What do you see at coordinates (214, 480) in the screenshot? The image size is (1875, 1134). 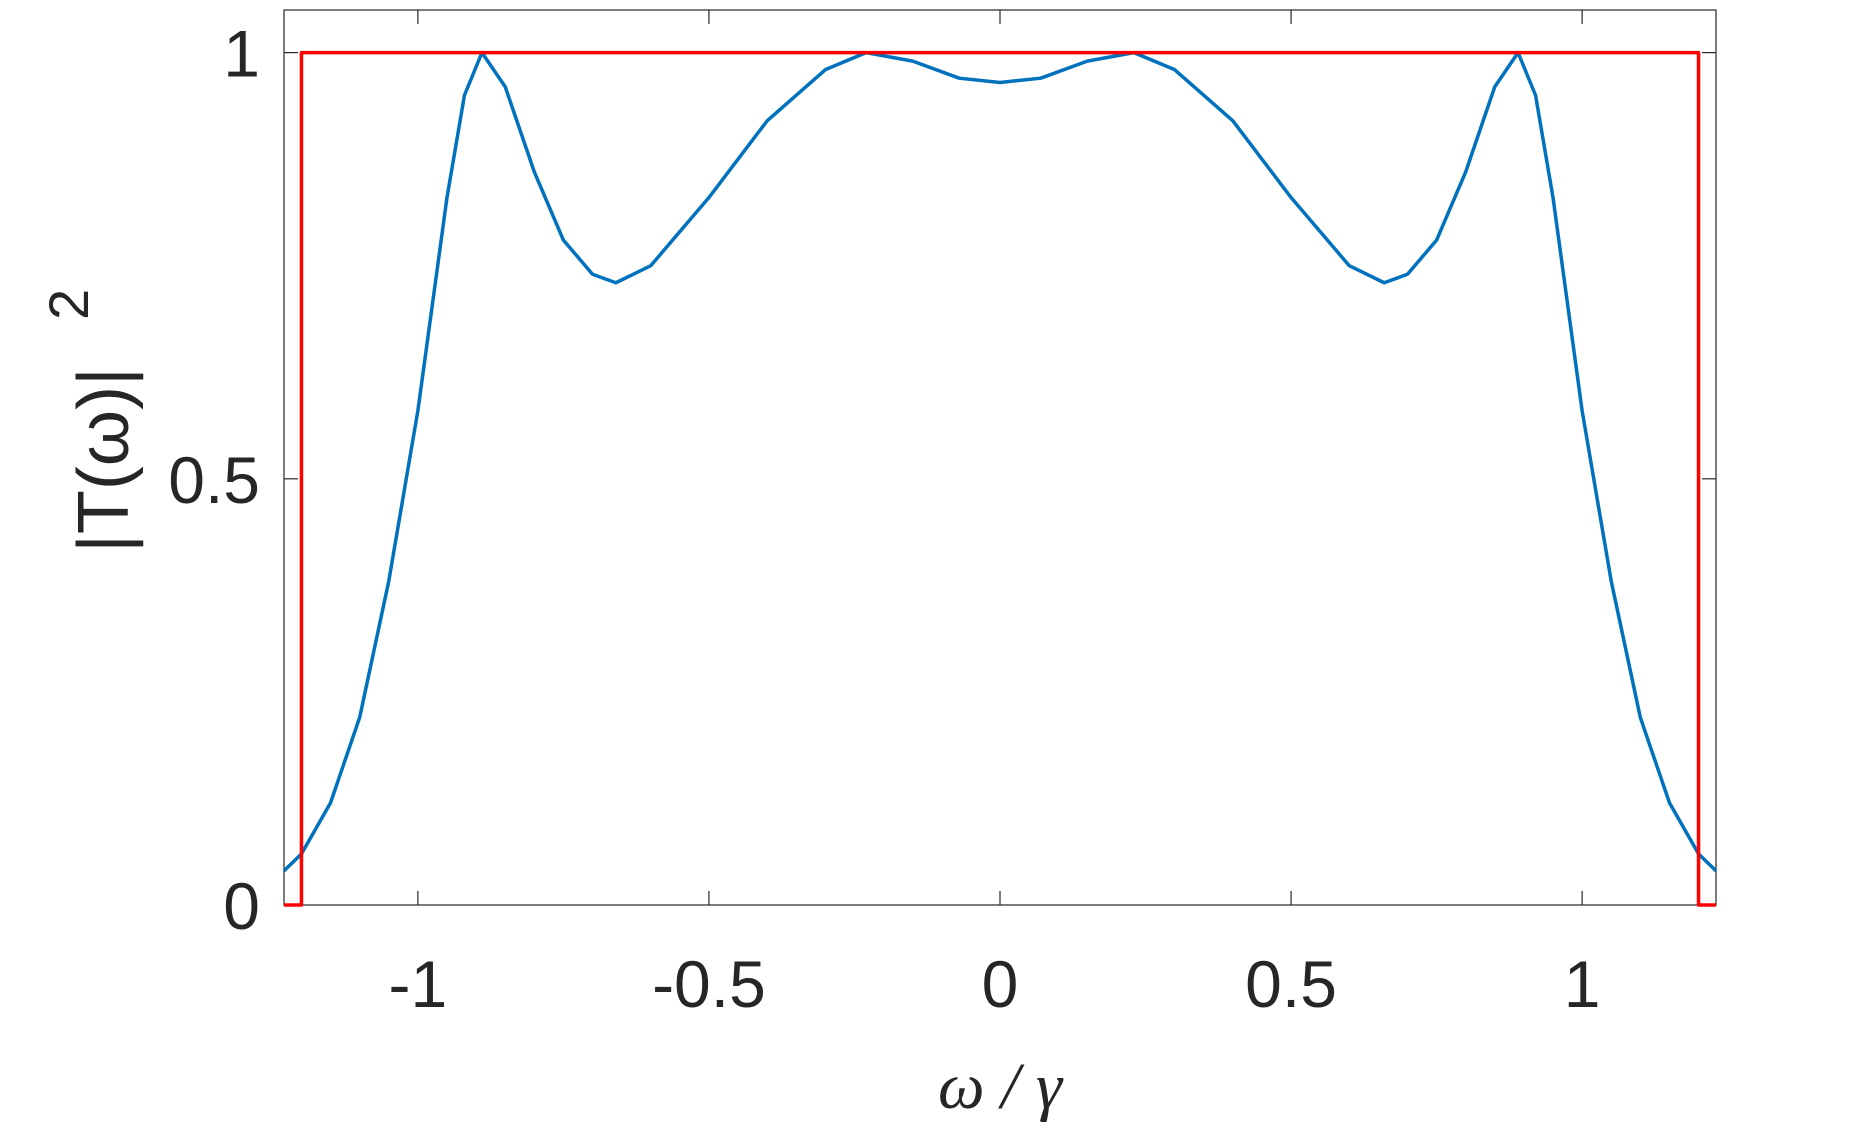 I see `y-tick-label: 0.5` at bounding box center [214, 480].